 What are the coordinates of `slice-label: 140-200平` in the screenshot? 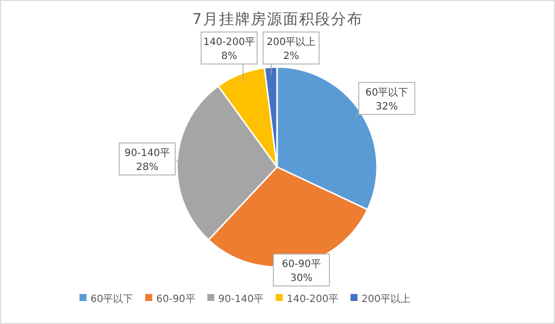 It's located at (229, 42).